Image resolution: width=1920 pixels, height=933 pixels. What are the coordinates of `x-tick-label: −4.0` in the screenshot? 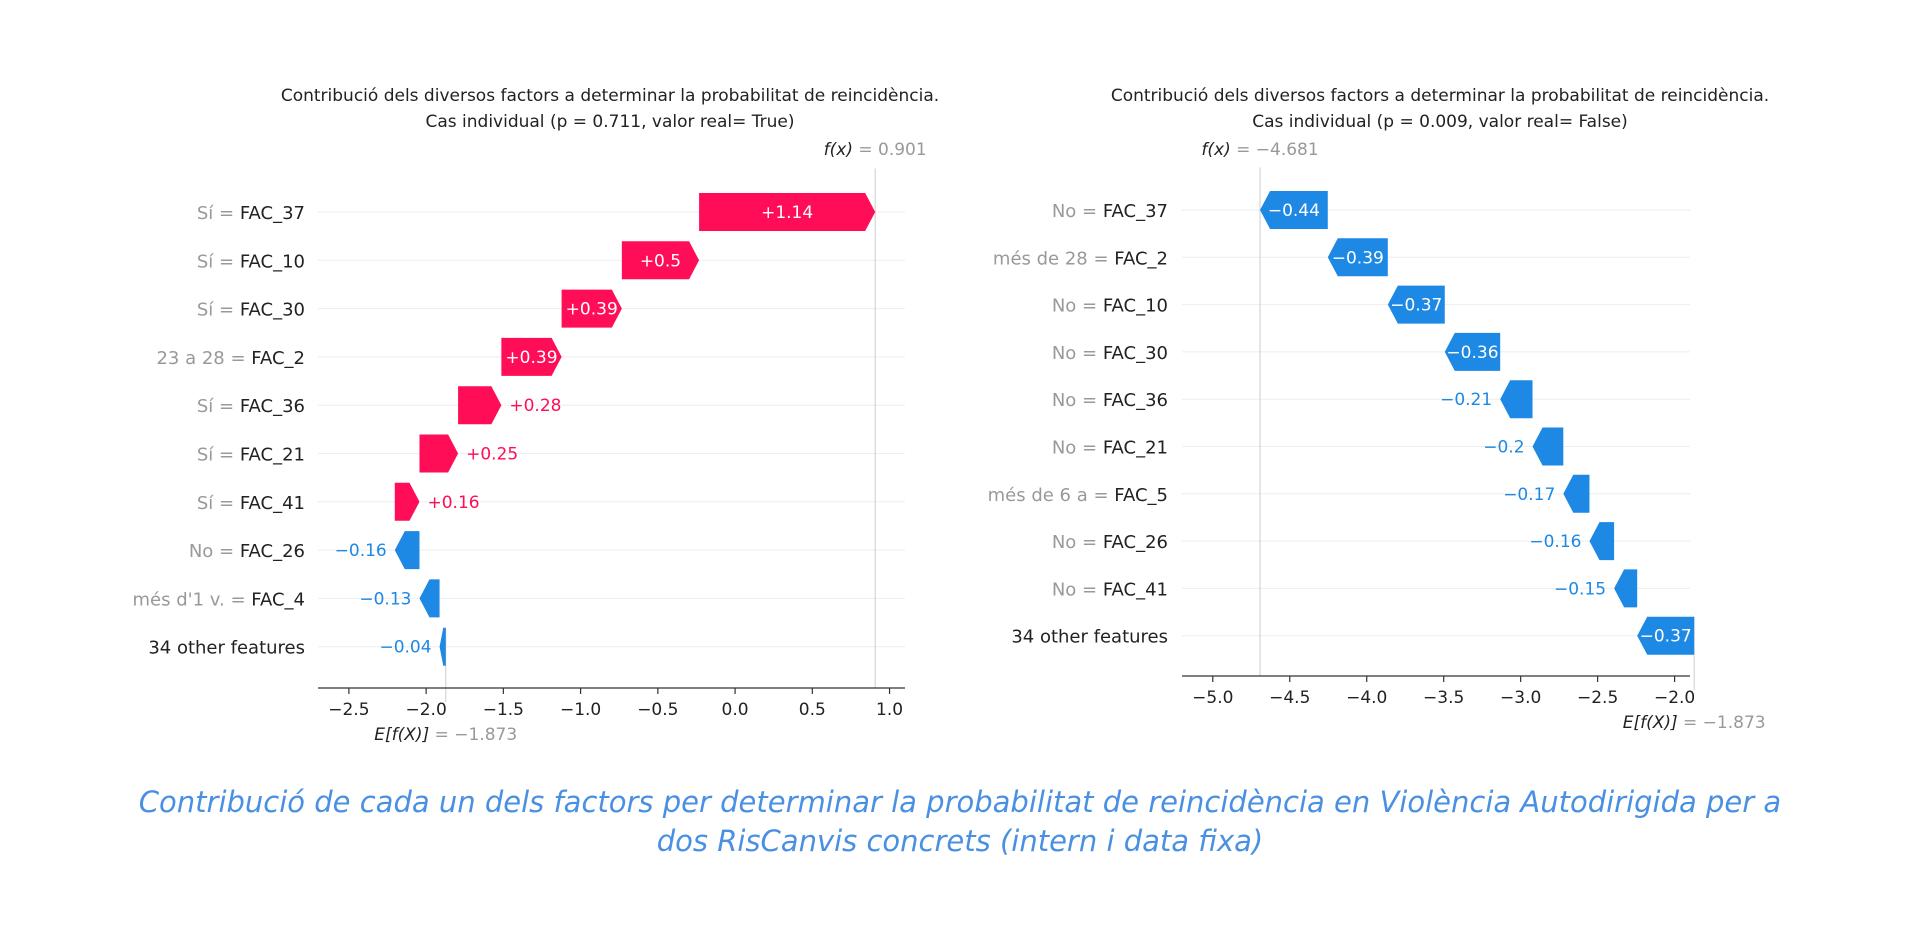 It's located at (1366, 698).